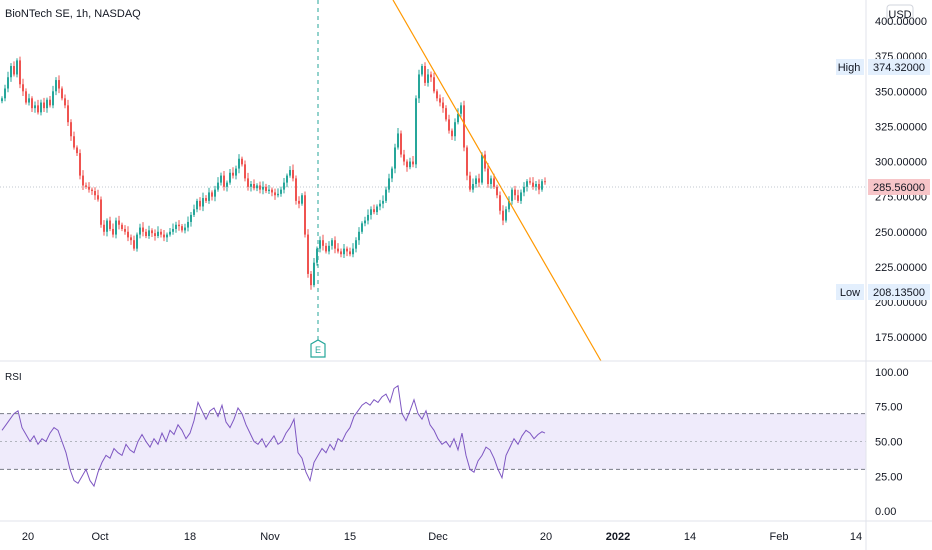  Describe the element at coordinates (190, 537) in the screenshot. I see `time-tick-2: 18` at that location.